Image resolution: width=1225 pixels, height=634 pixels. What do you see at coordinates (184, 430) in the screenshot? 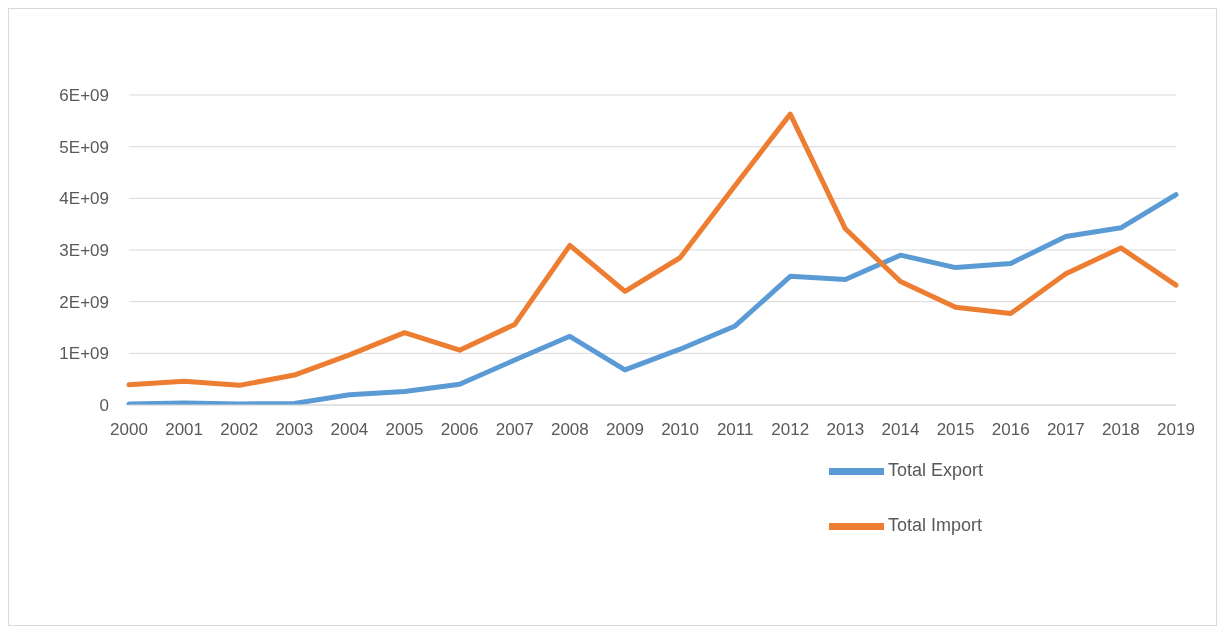
I see `x-tick-label: 2001` at bounding box center [184, 430].